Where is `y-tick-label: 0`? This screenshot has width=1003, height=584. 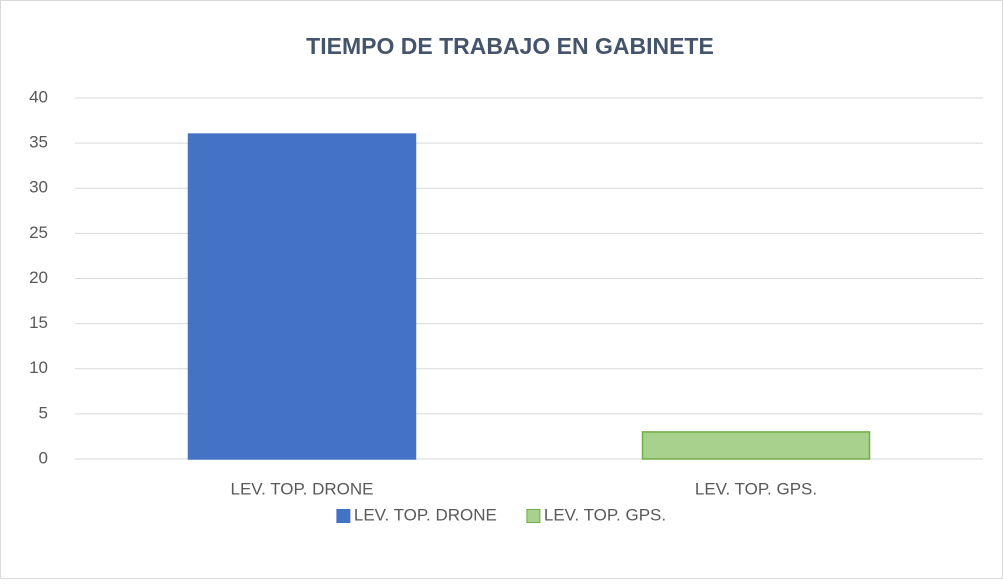 y-tick-label: 0 is located at coordinates (43, 457).